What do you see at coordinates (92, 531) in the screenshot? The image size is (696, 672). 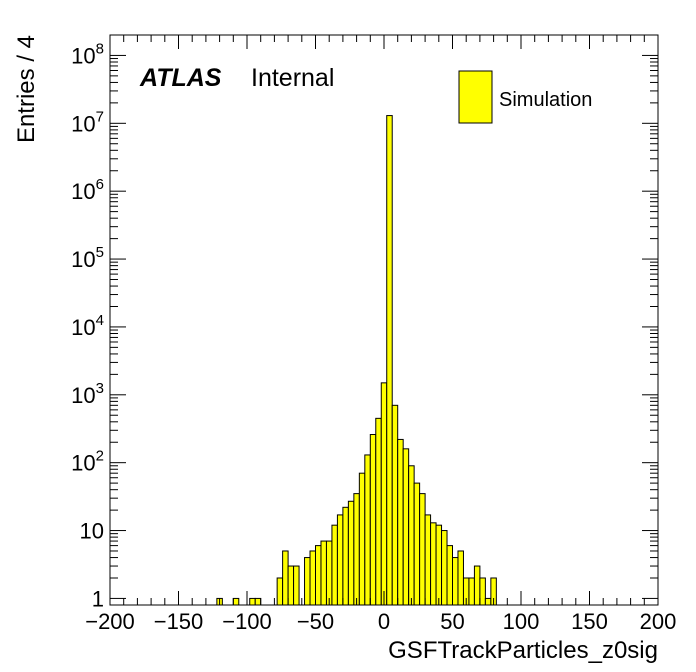 I see `y-tick-label: 10` at bounding box center [92, 531].